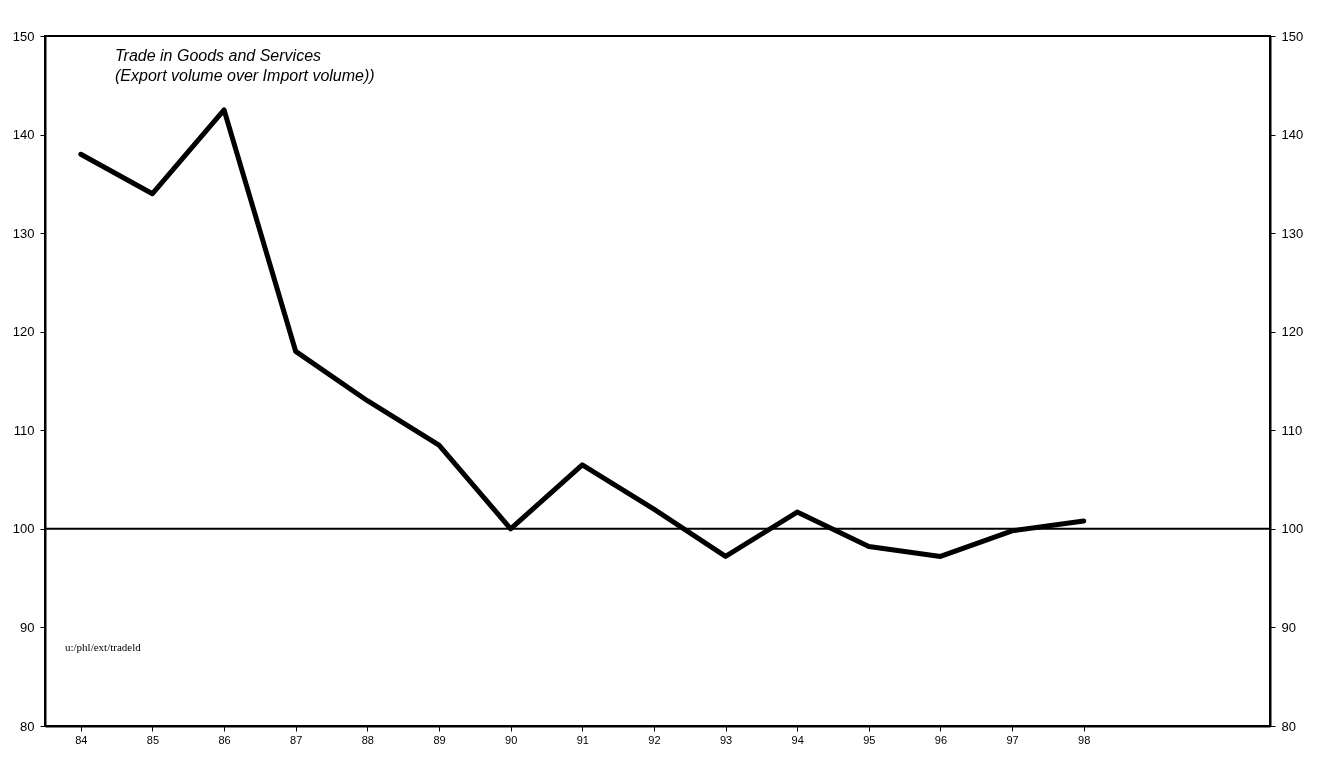 The width and height of the screenshot is (1325, 761). What do you see at coordinates (1292, 36) in the screenshot?
I see `y2-tick-label: 150` at bounding box center [1292, 36].